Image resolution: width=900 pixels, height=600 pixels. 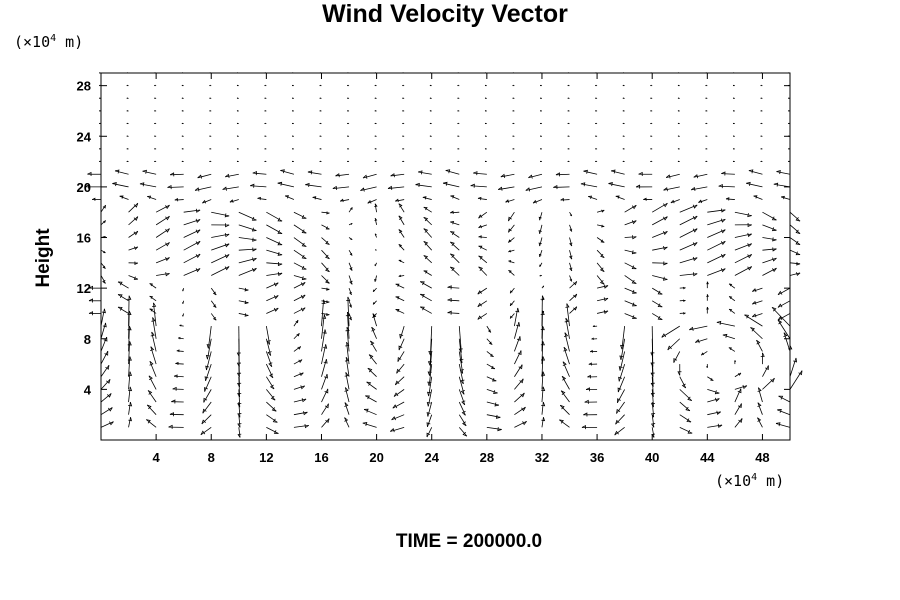 What do you see at coordinates (762, 457) in the screenshot?
I see `x-tick-label: 48` at bounding box center [762, 457].